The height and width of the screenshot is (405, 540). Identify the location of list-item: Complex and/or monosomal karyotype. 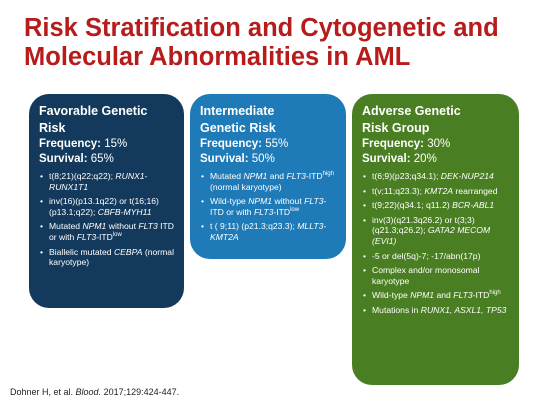
(436, 275).